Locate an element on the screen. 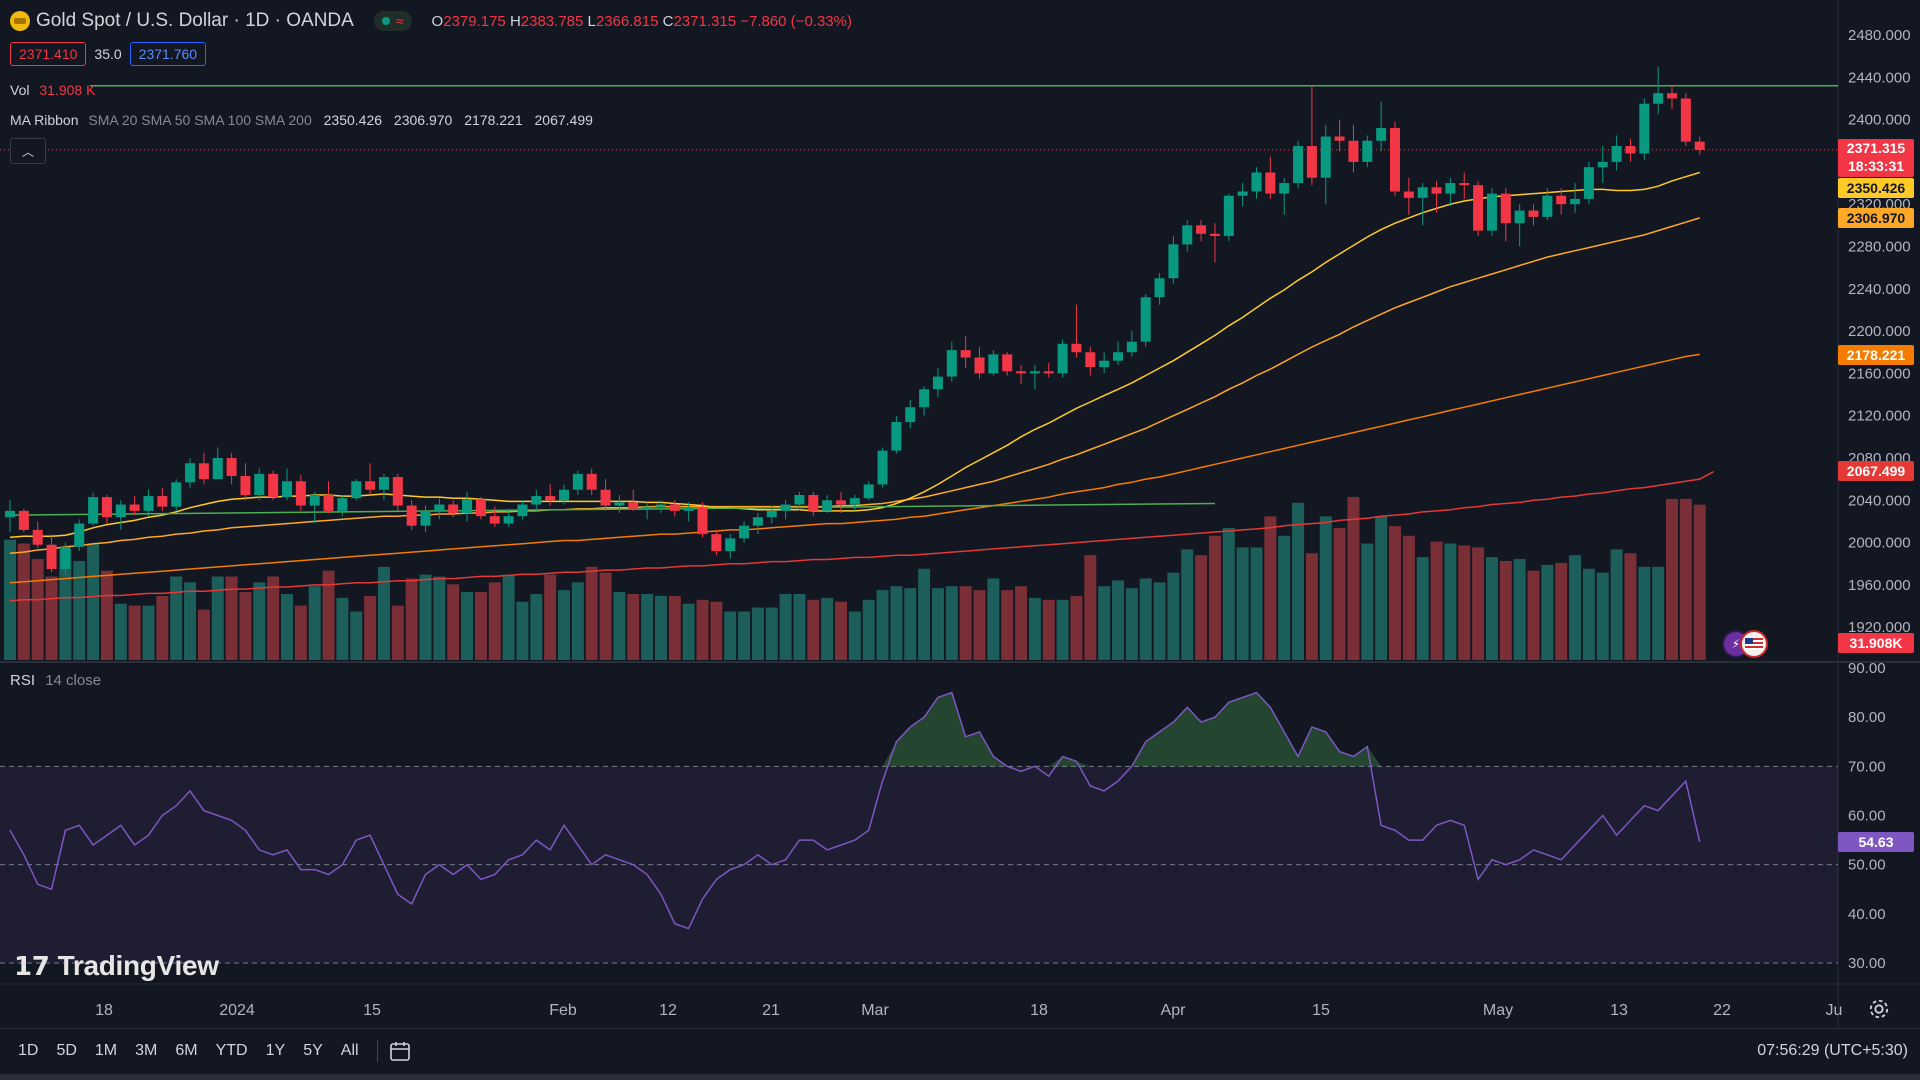 This screenshot has width=1920, height=1080. range-3m-button: 3M is located at coordinates (146, 1050).